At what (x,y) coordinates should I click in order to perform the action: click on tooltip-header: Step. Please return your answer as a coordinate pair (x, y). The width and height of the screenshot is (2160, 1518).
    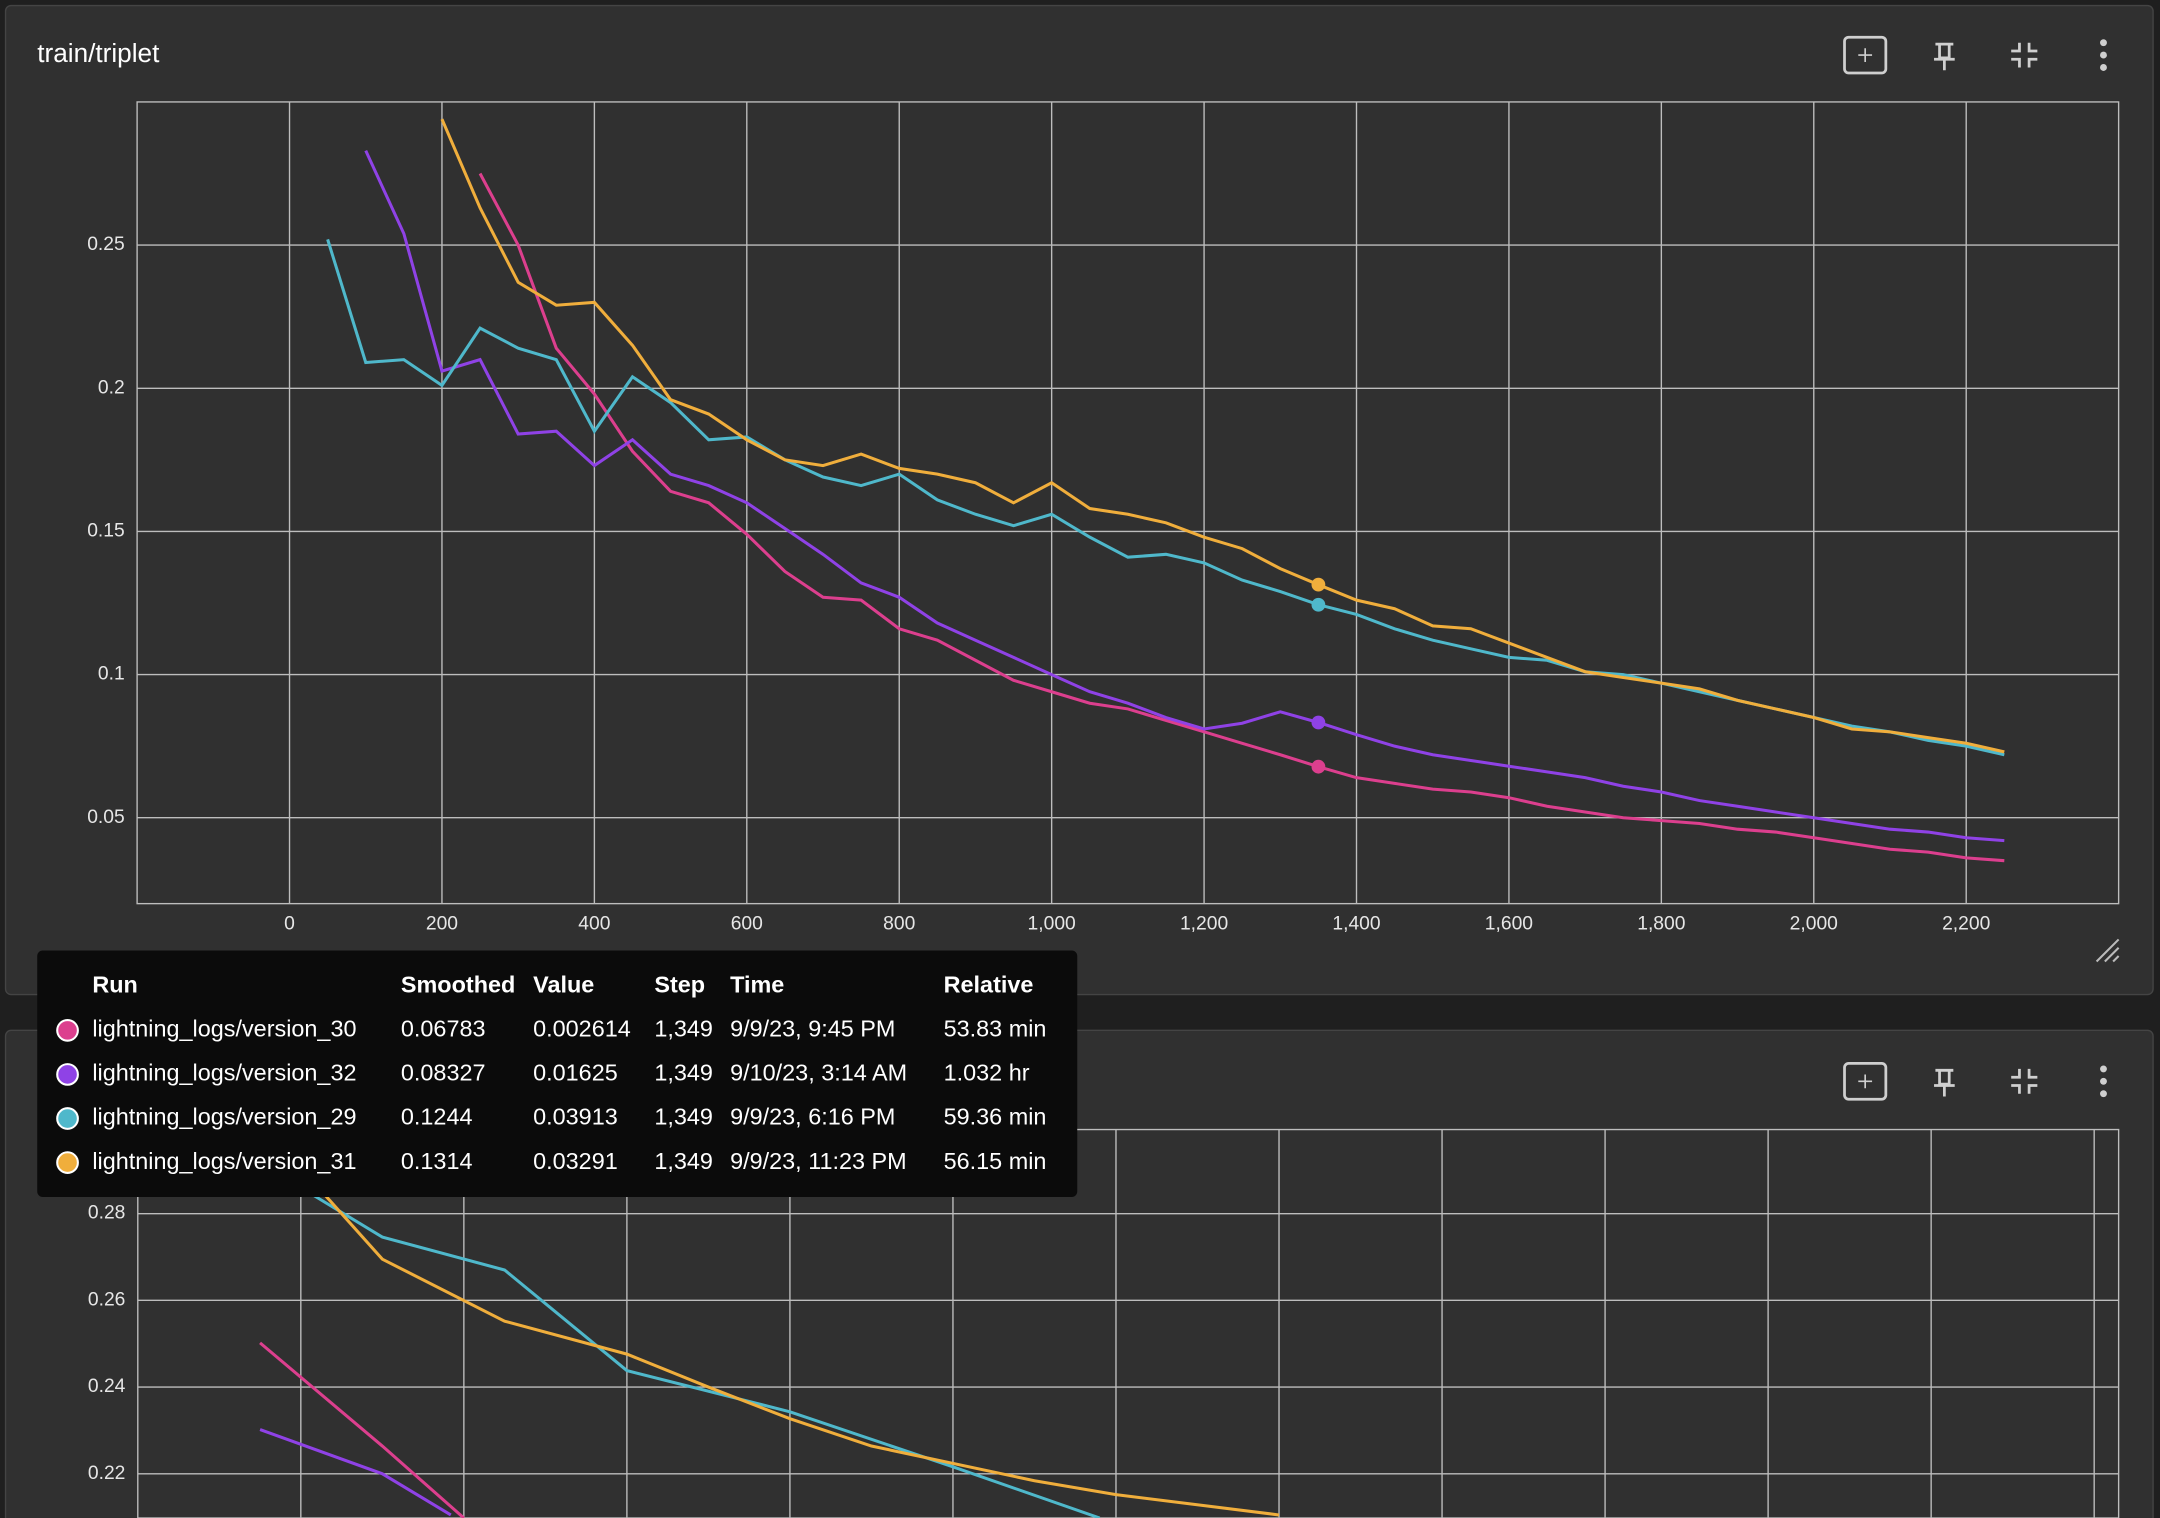
    Looking at the image, I should click on (679, 984).